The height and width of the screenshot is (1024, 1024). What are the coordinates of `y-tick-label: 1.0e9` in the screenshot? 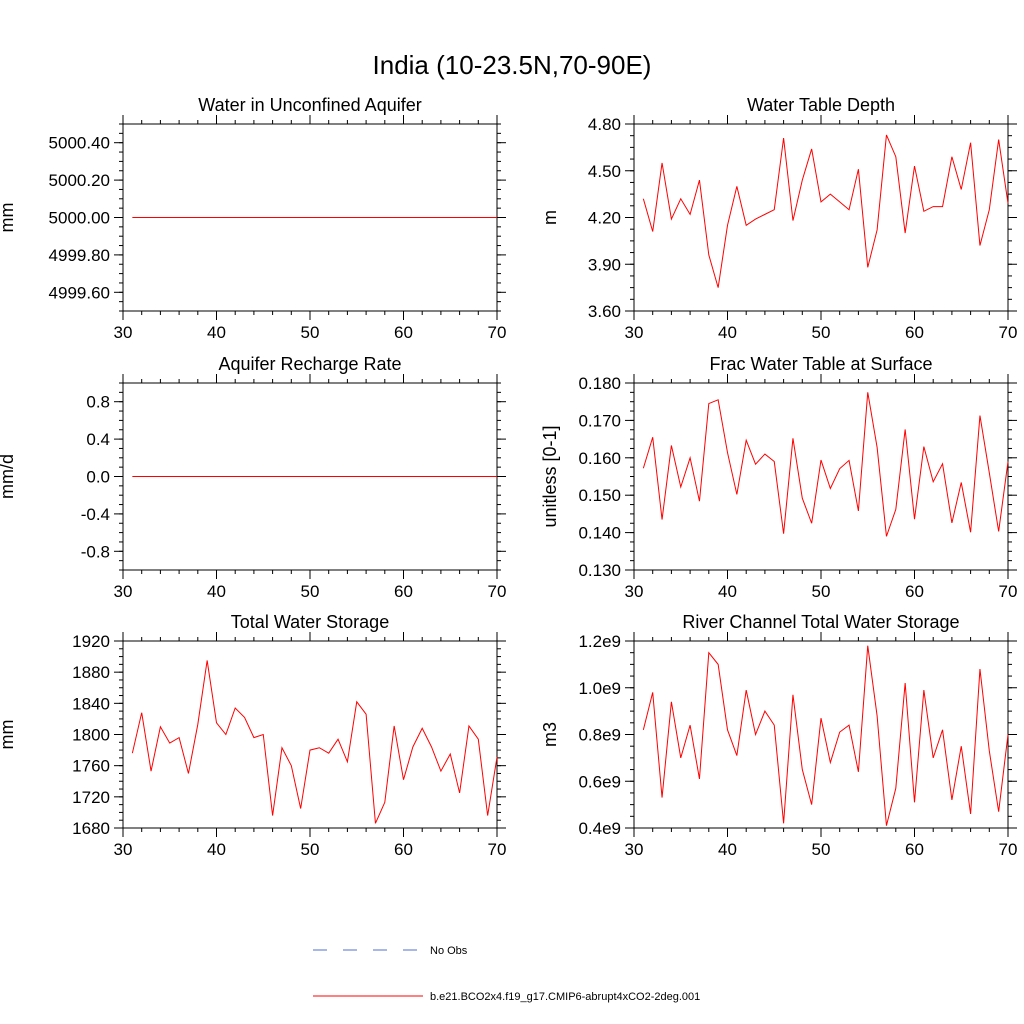 It's located at (599, 688).